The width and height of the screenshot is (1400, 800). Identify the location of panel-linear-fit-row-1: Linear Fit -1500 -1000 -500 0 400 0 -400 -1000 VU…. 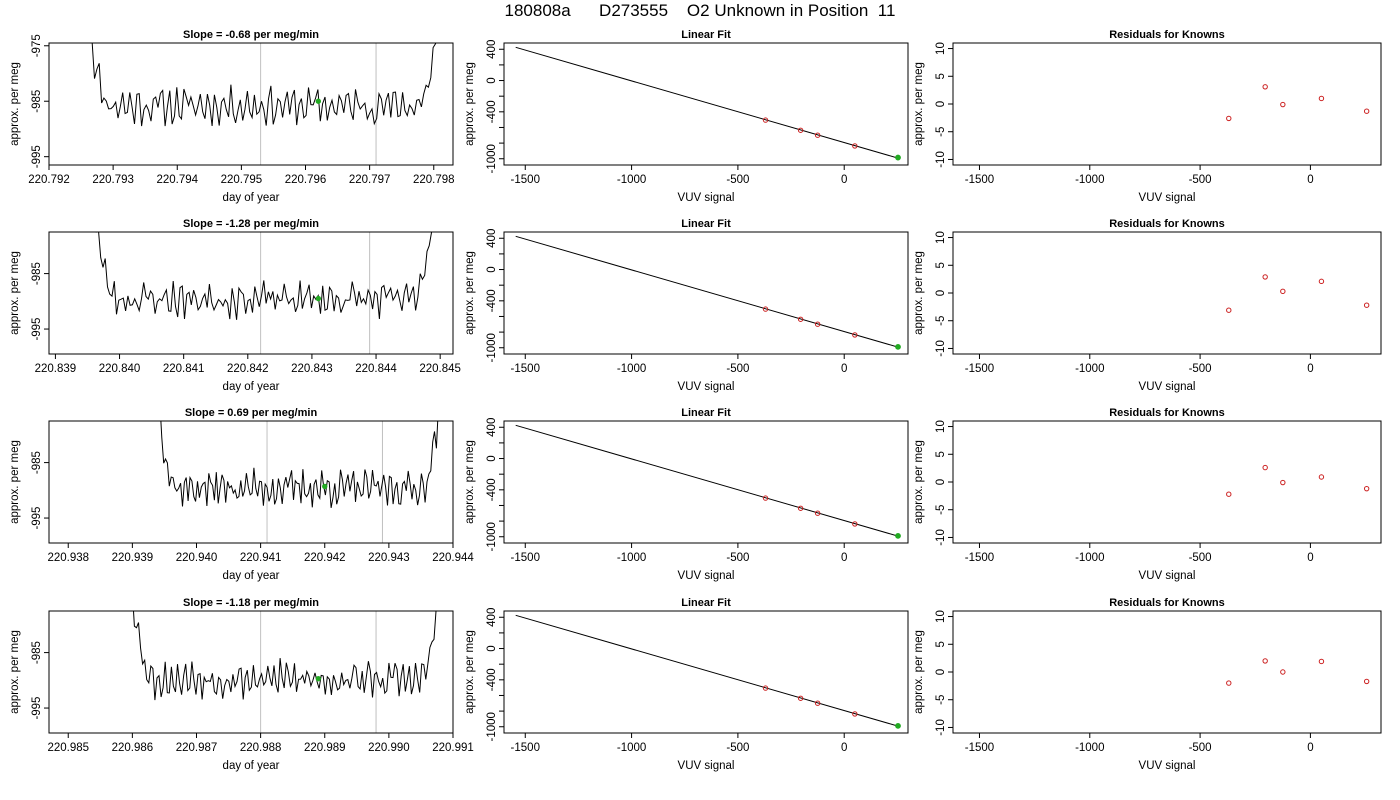
(686, 116).